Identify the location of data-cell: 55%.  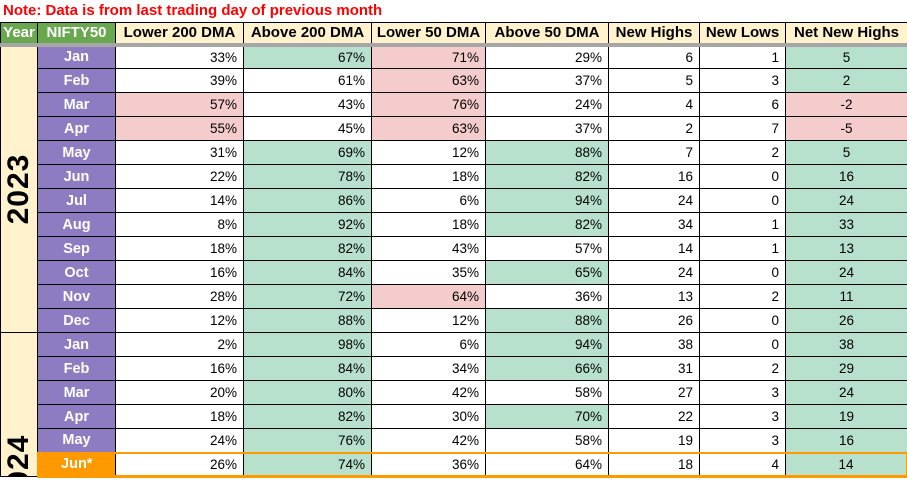
(179, 128).